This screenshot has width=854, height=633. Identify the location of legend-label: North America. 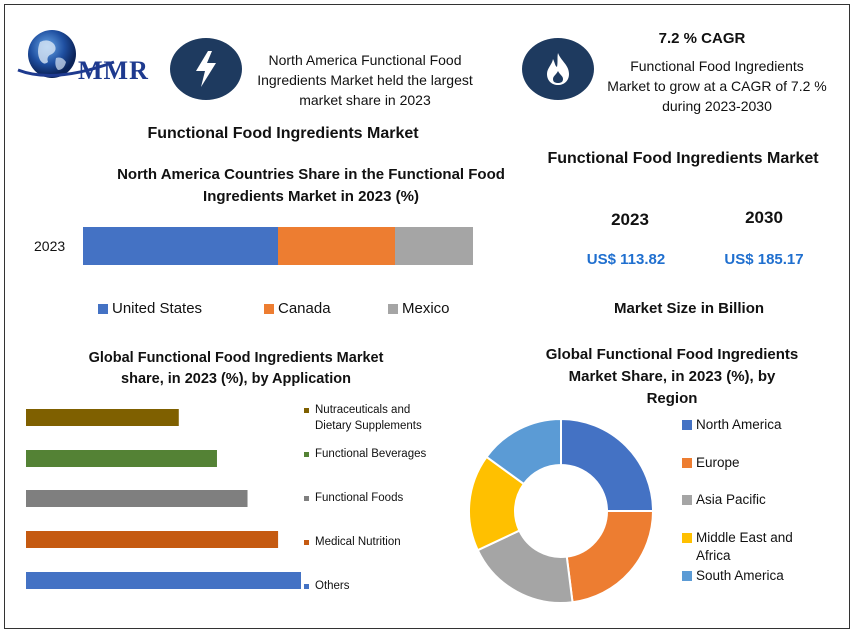
(739, 424).